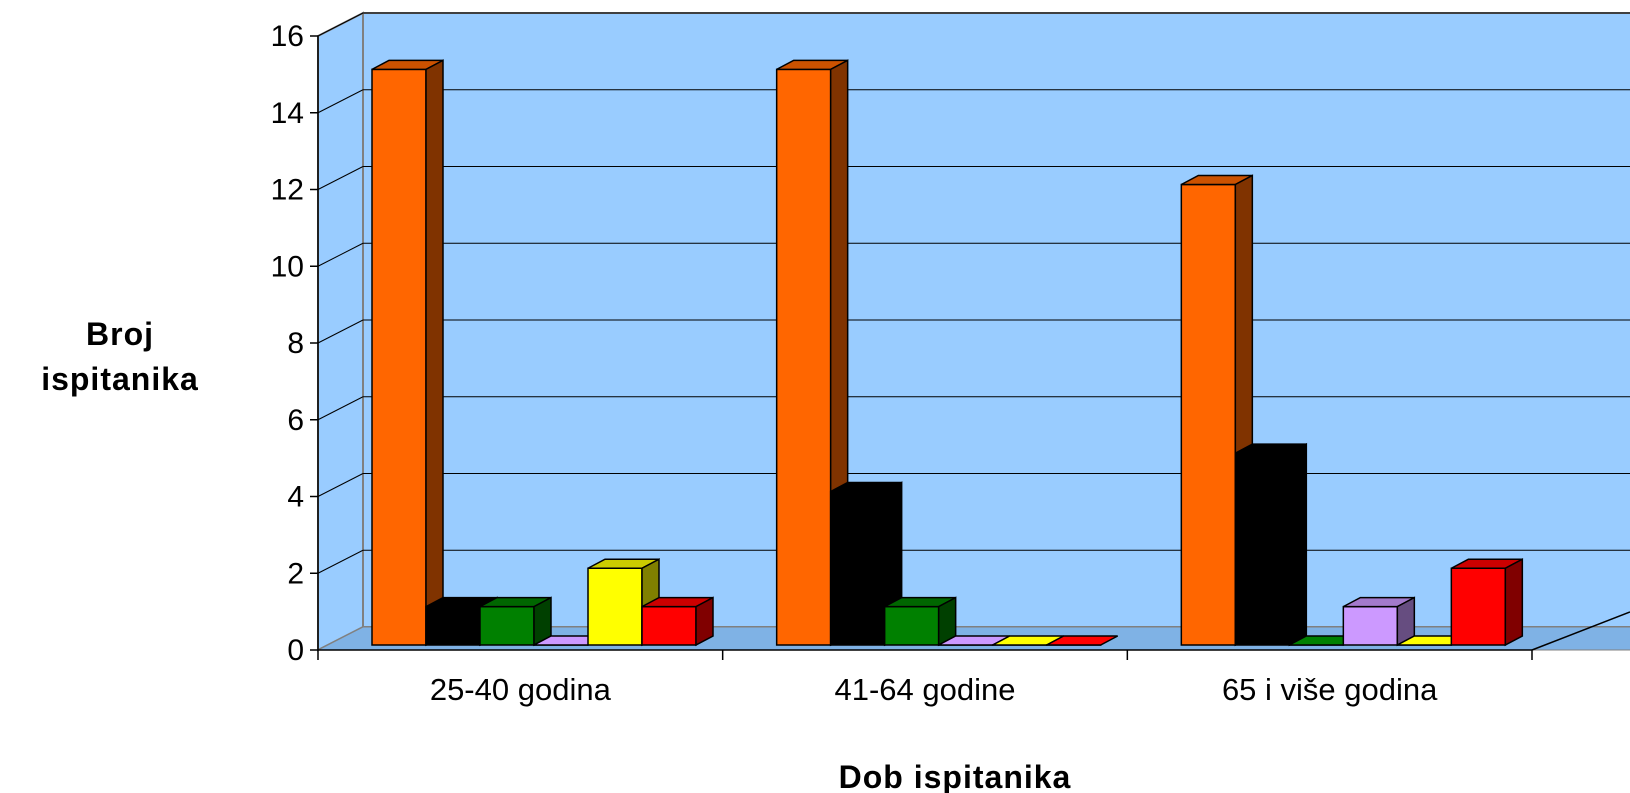  Describe the element at coordinates (295, 497) in the screenshot. I see `y-tick-label: 4` at that location.